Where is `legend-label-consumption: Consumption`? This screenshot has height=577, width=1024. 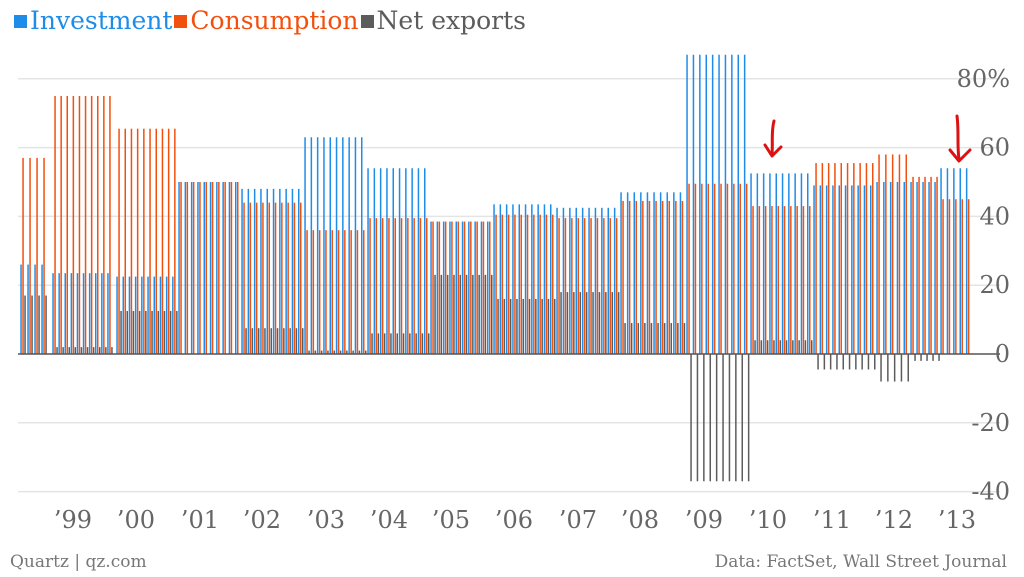 legend-label-consumption: Consumption is located at coordinates (274, 20).